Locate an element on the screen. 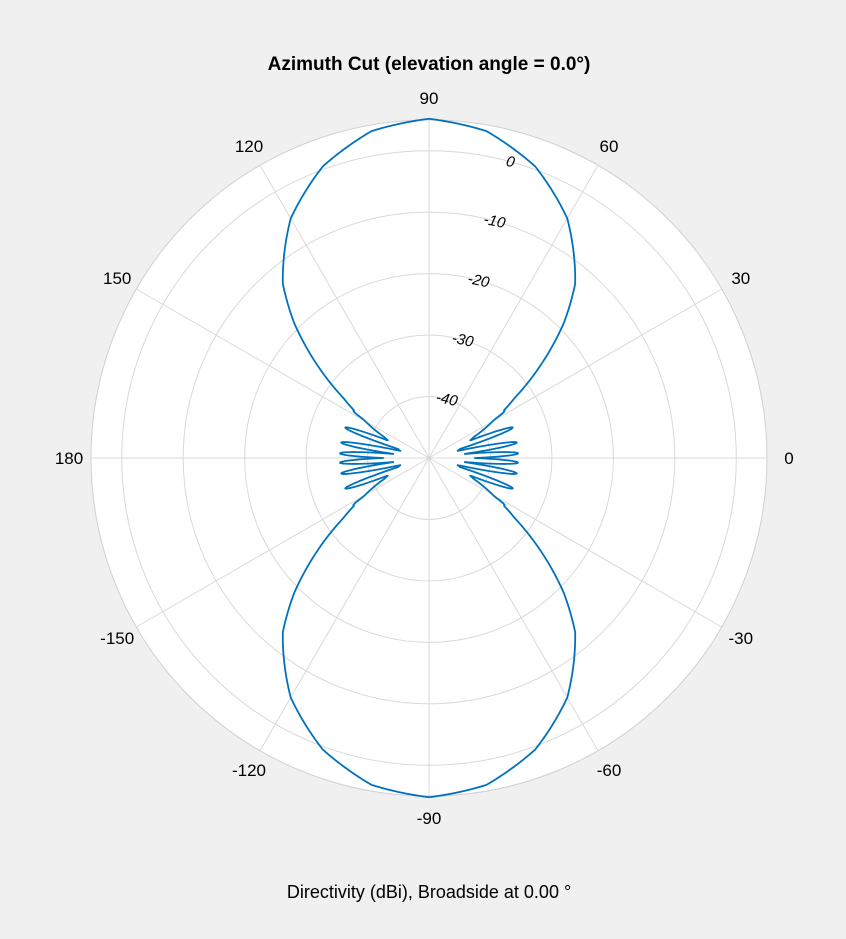 The height and width of the screenshot is (939, 846). angle-tick-label: 90 is located at coordinates (429, 98).